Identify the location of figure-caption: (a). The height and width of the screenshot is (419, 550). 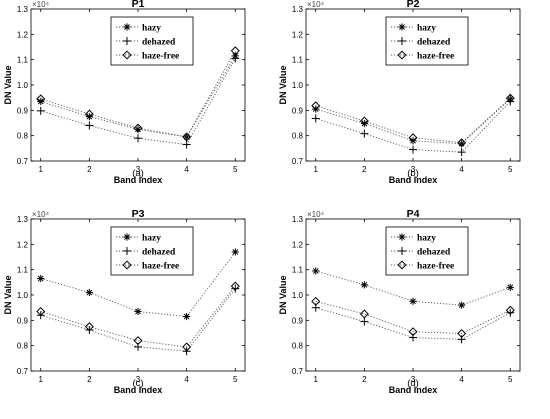
(138, 173).